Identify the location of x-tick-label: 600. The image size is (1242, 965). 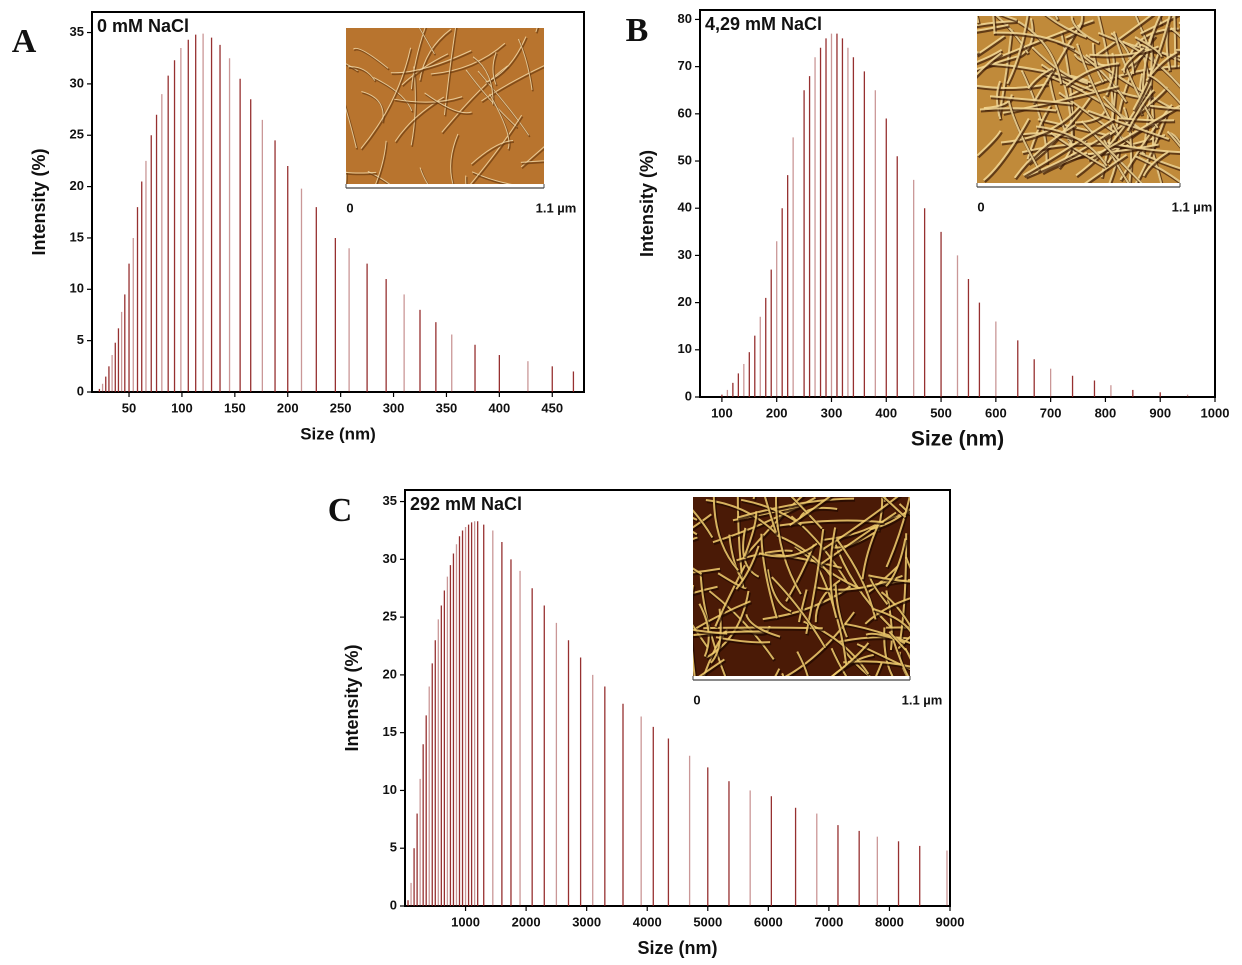
(996, 412).